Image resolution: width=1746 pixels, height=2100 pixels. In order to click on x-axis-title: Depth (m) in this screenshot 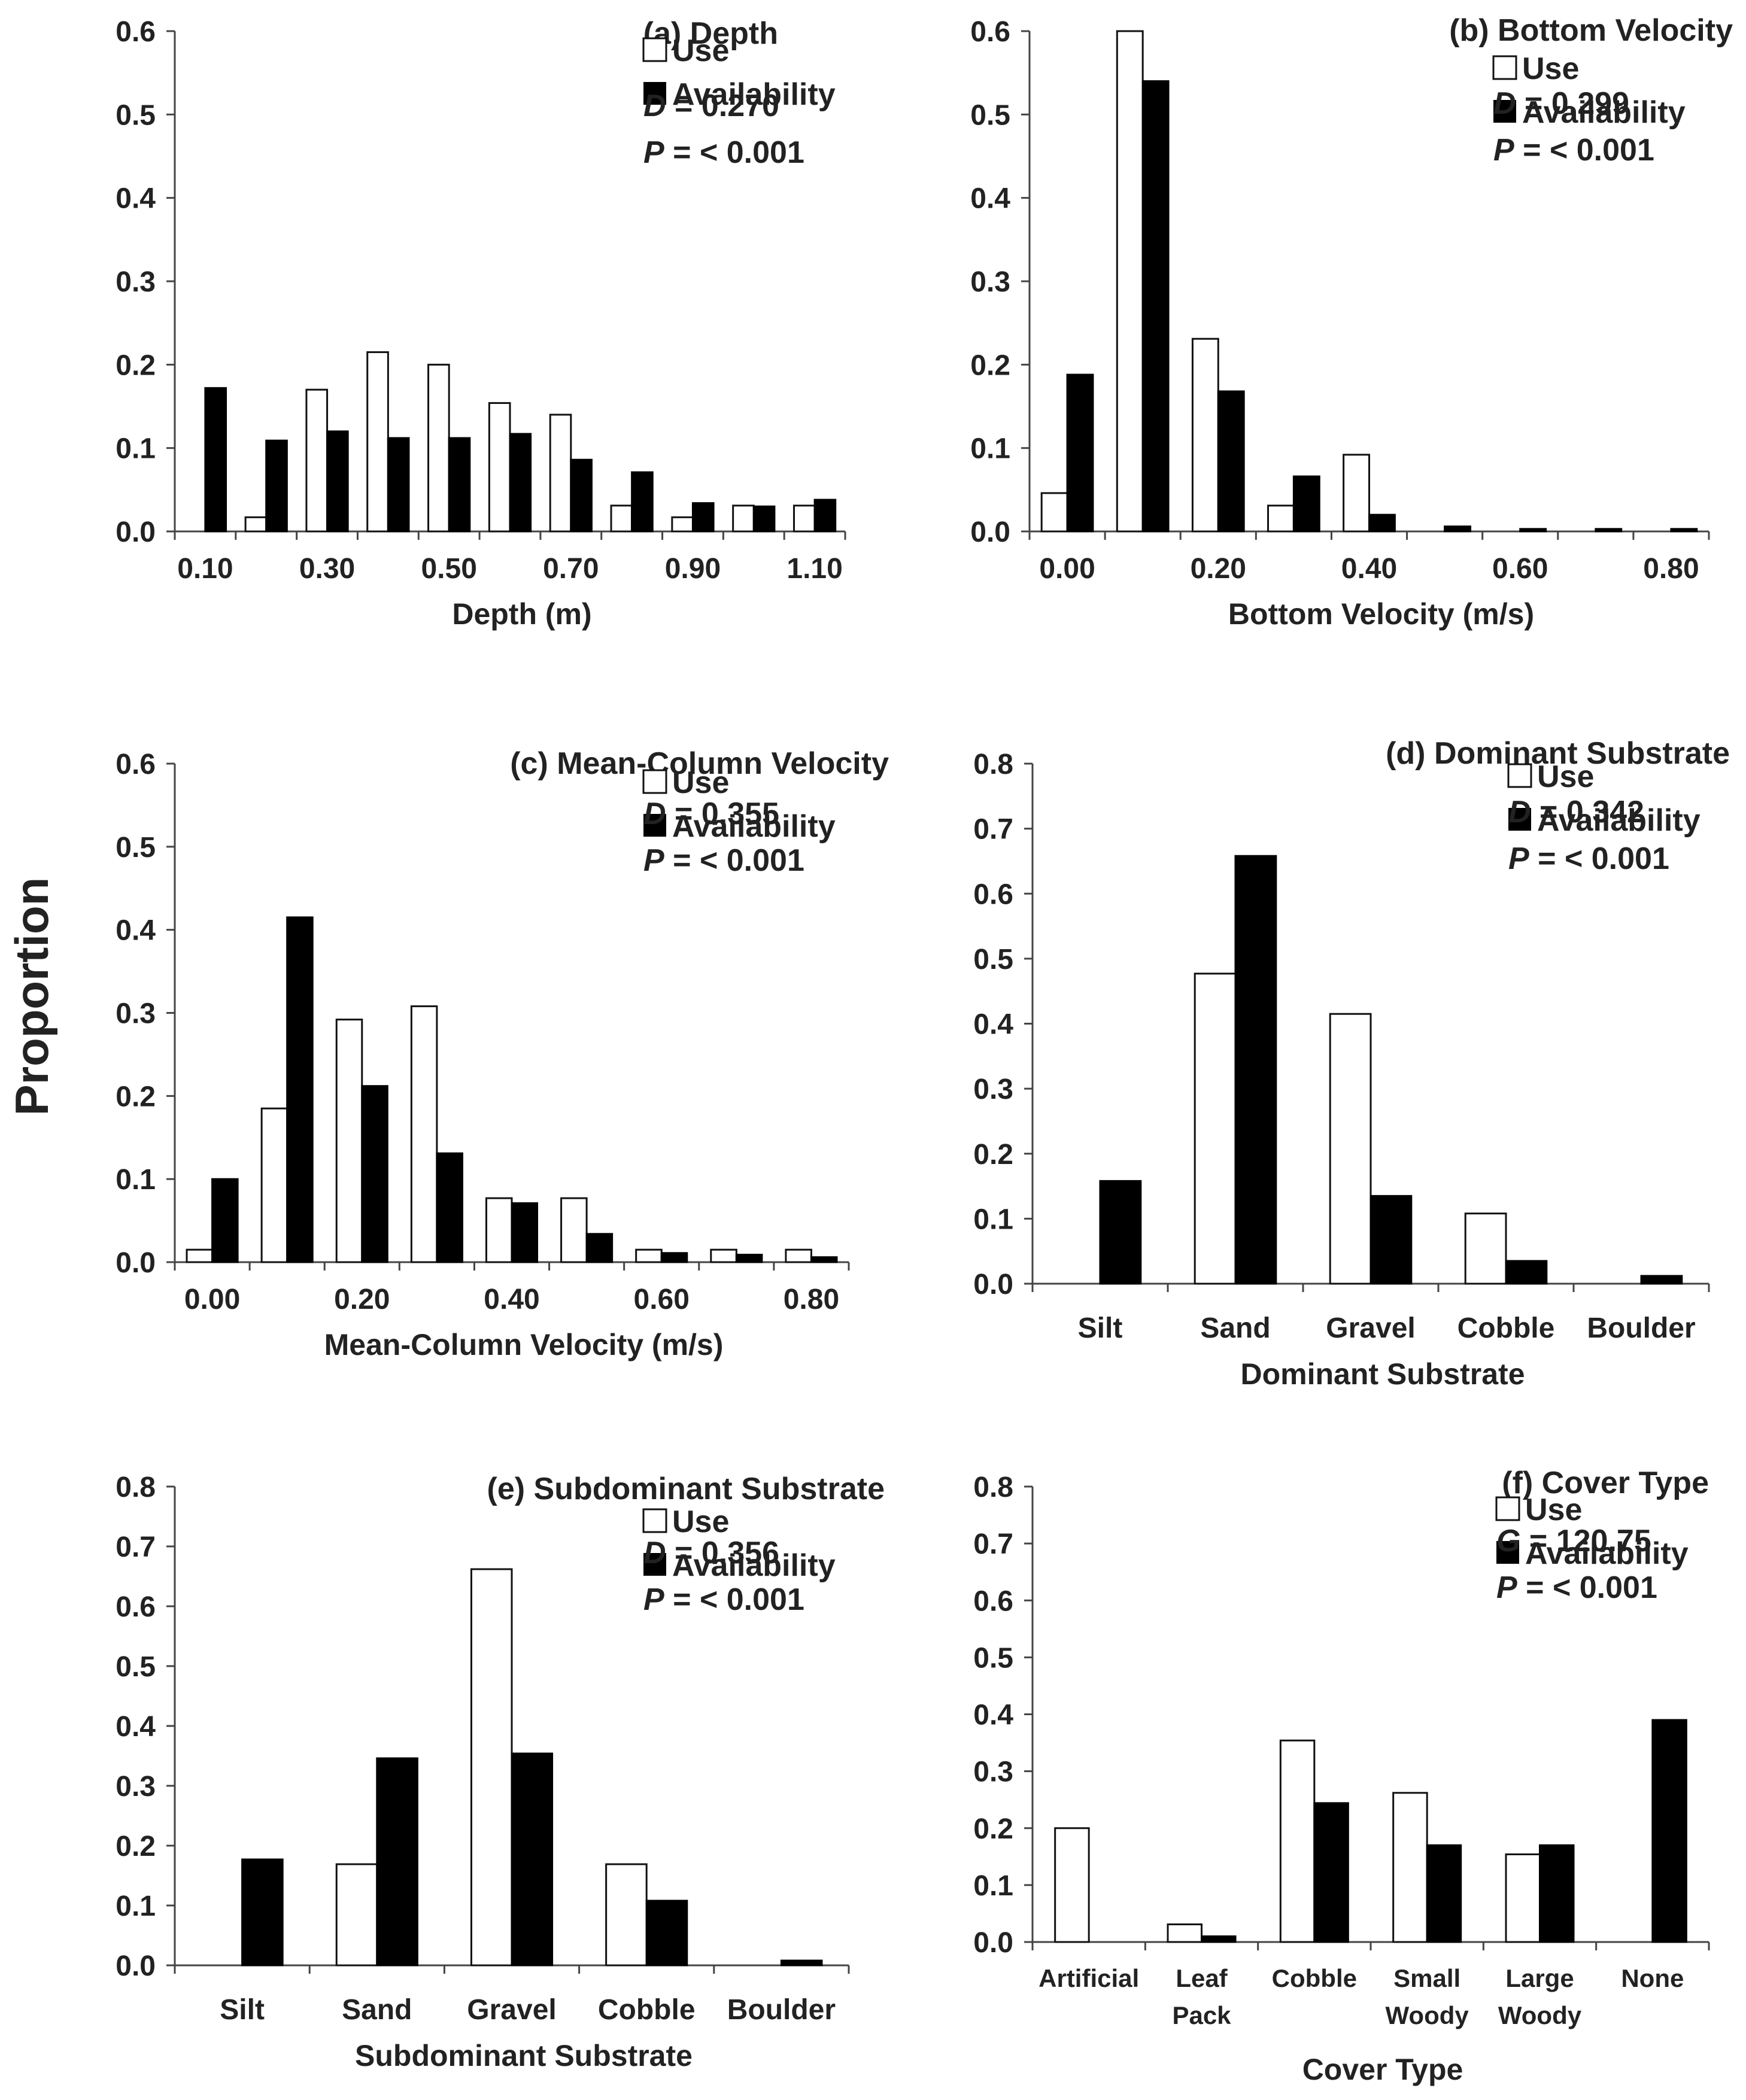, I will do `click(521, 614)`.